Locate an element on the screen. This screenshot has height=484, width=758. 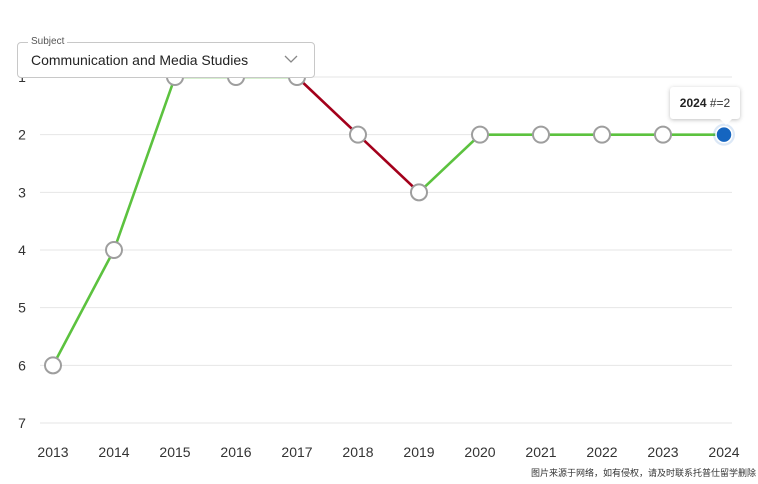
x-tick-label: 2019 is located at coordinates (418, 452).